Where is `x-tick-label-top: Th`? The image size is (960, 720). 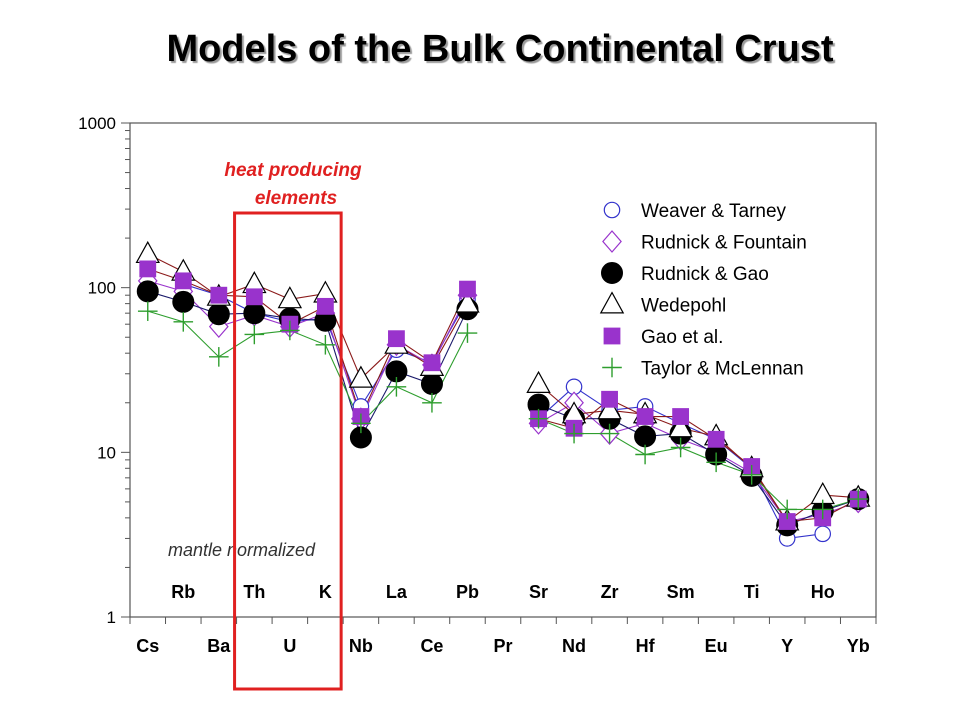 x-tick-label-top: Th is located at coordinates (254, 592).